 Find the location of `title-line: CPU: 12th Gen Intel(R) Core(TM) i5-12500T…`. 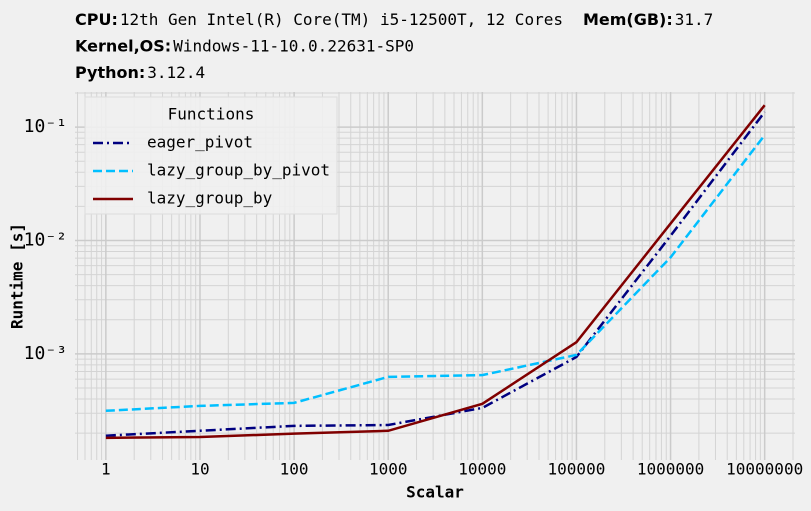

title-line: CPU: 12th Gen Intel(R) Core(TM) i5-12500T… is located at coordinates (394, 19).